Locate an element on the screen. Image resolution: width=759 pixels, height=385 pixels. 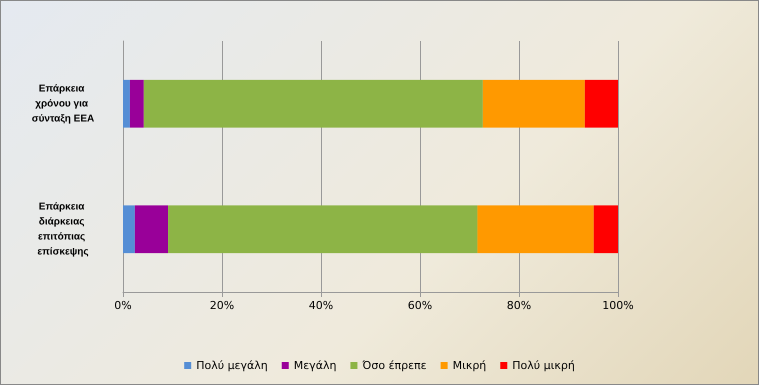
y-tick-label: Επάρκεια διάρκειας επιτόπιας επίσκεψης is located at coordinates (63, 229).